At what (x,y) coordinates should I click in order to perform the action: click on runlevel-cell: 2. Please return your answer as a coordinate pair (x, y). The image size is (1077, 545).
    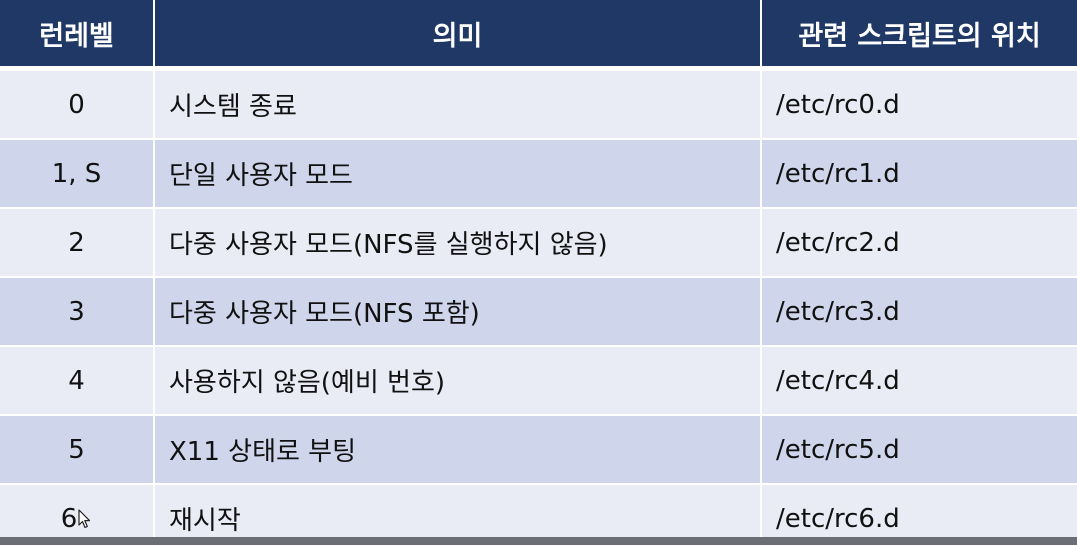
    Looking at the image, I should click on (77, 243).